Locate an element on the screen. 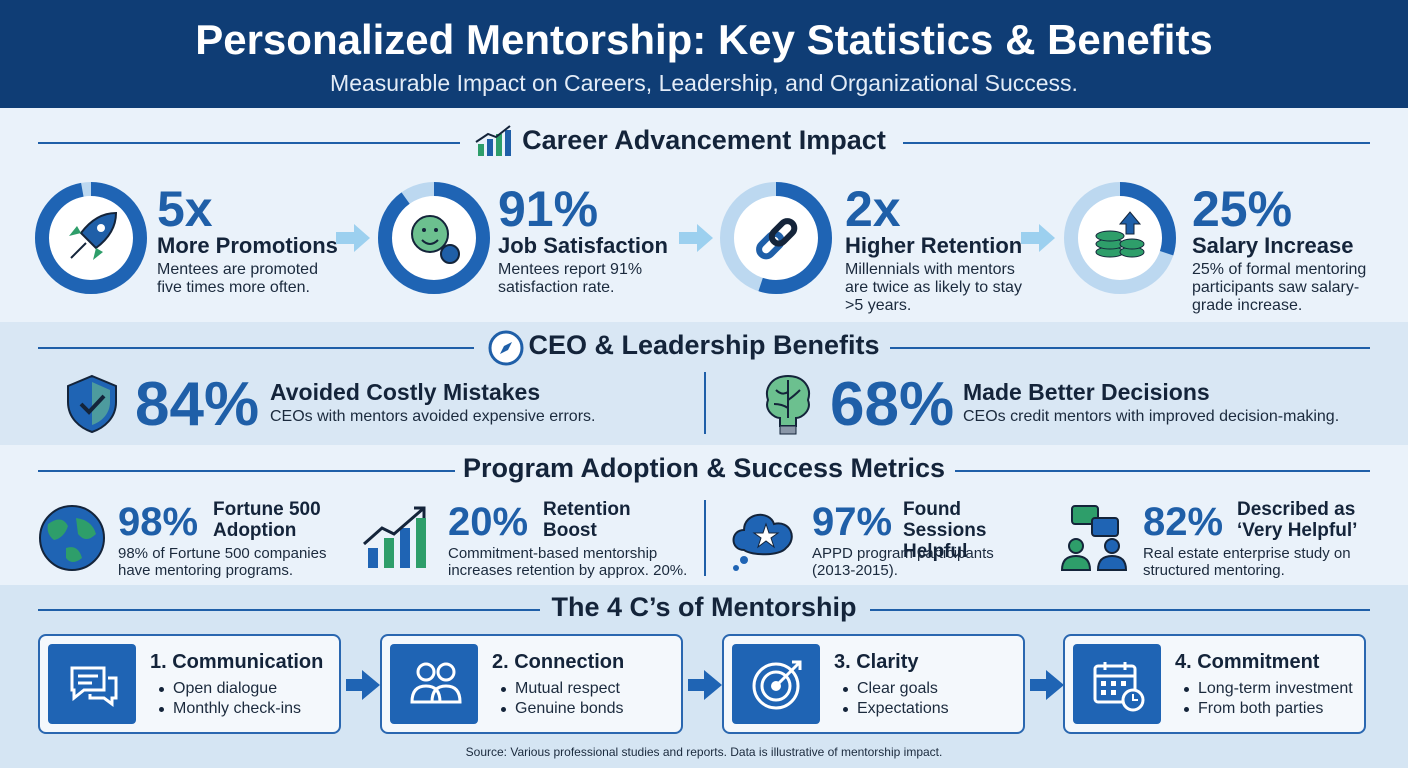  section-heading: Career Advancement Impact is located at coordinates (704, 140).